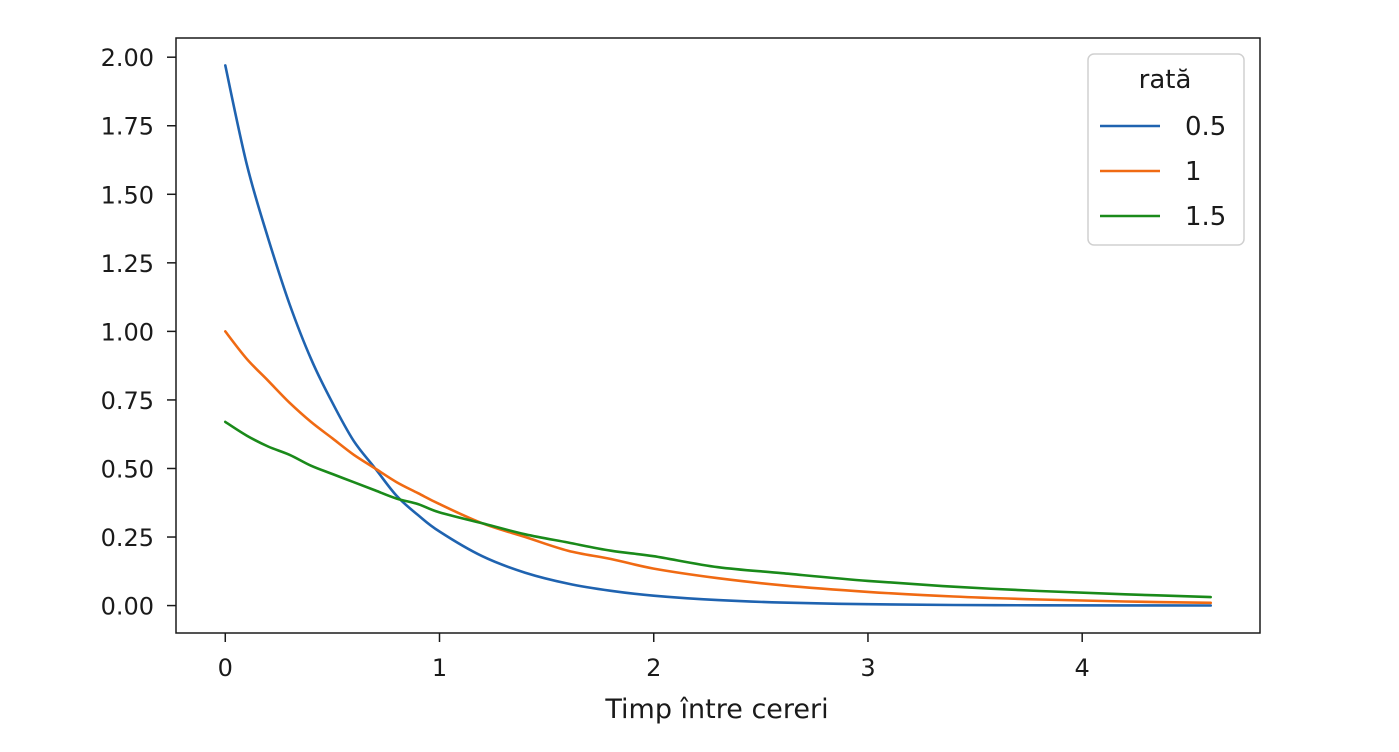 This screenshot has height=752, width=1399. What do you see at coordinates (439, 668) in the screenshot?
I see `x-tick-label: 1` at bounding box center [439, 668].